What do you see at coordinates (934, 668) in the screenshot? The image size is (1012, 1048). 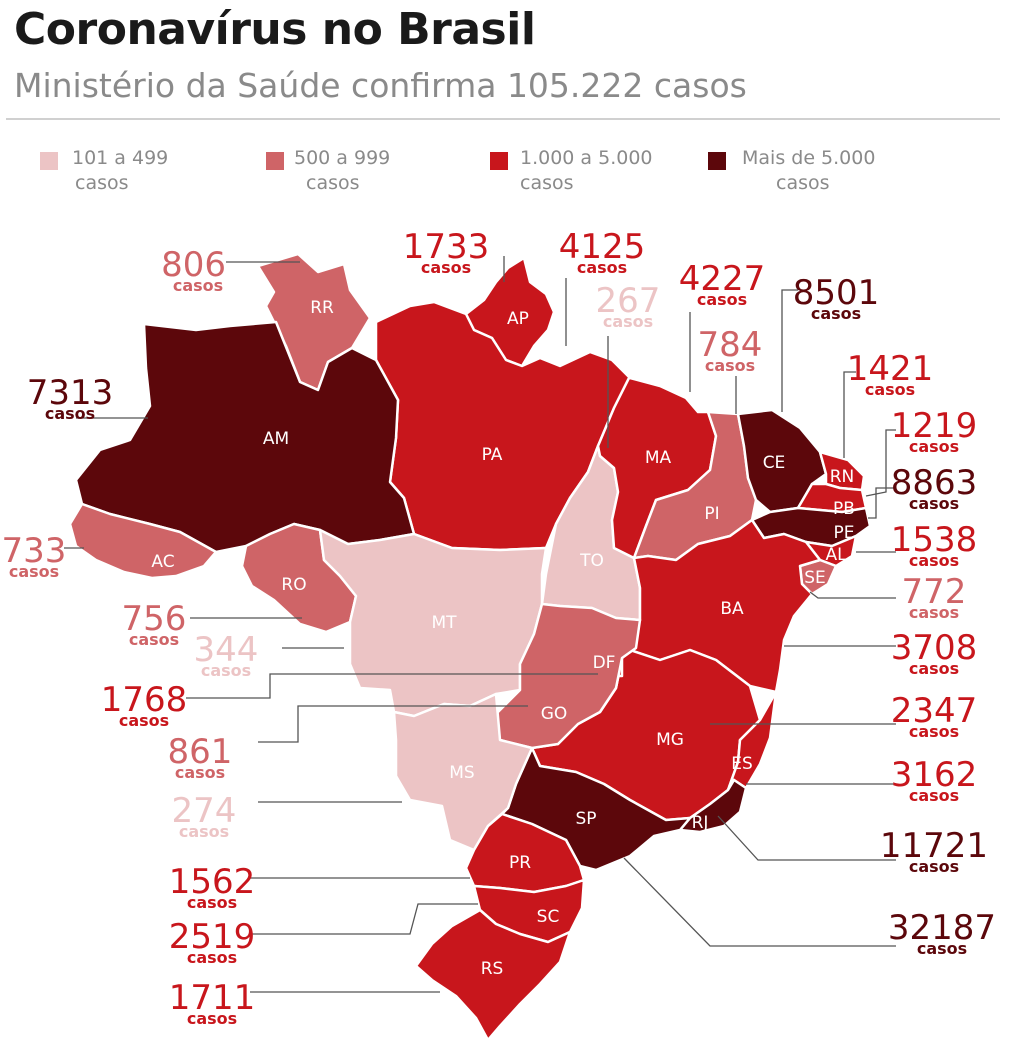 I see `case-unit-ba: casos` at bounding box center [934, 668].